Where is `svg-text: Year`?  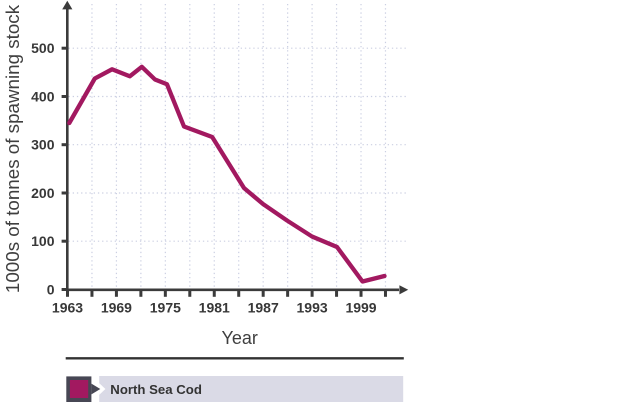
svg-text: Year is located at coordinates (240, 338).